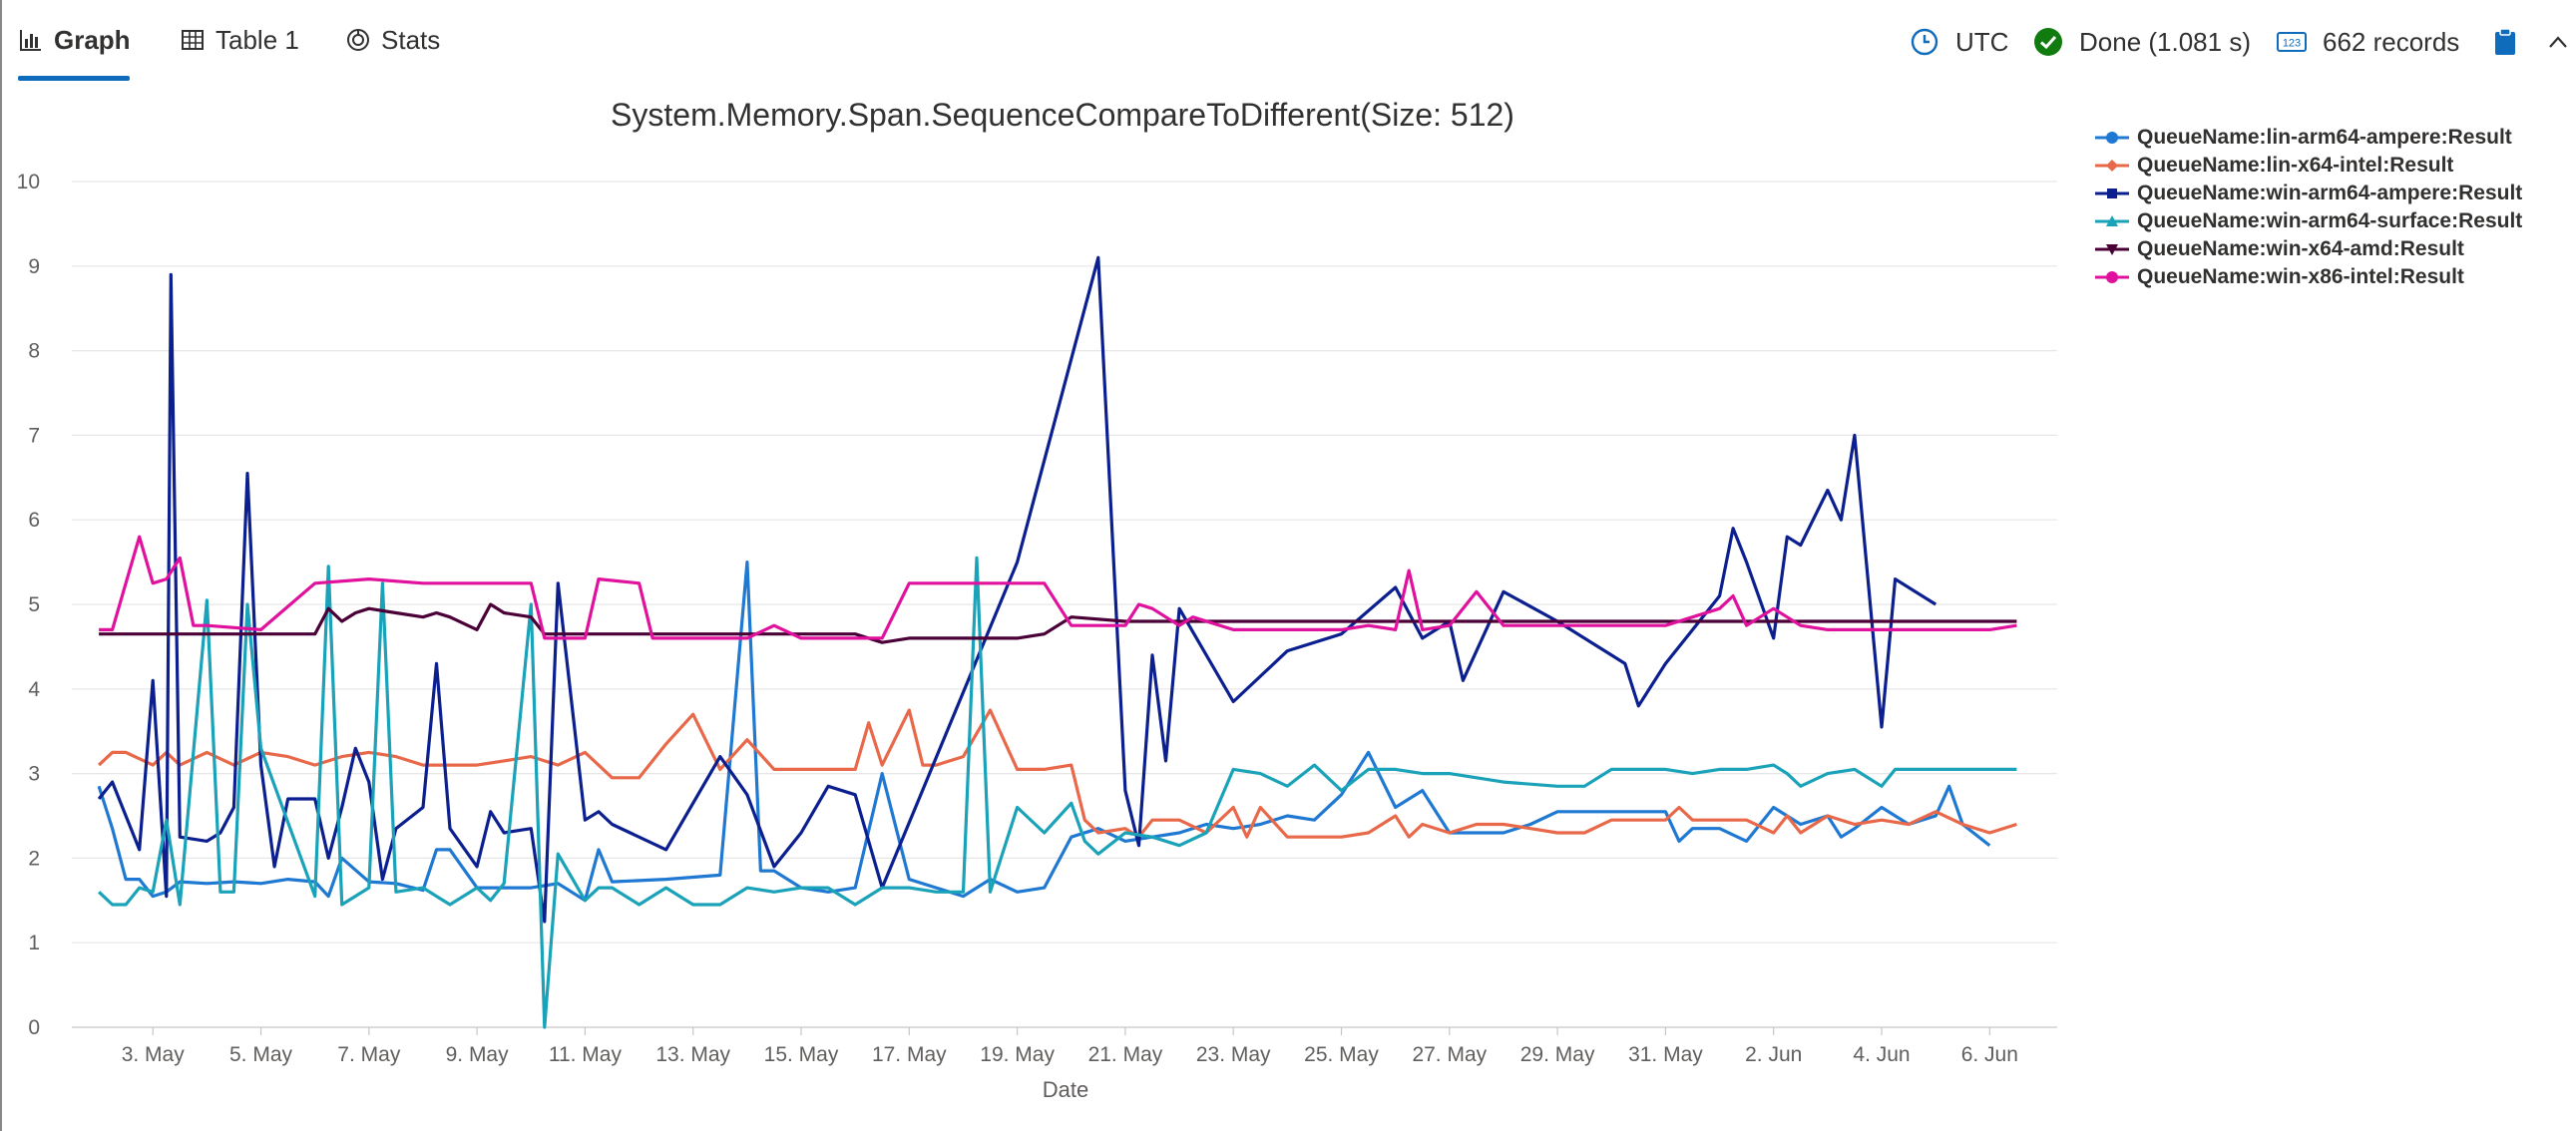 The height and width of the screenshot is (1131, 2576). I want to click on left-border, so click(1, 565).